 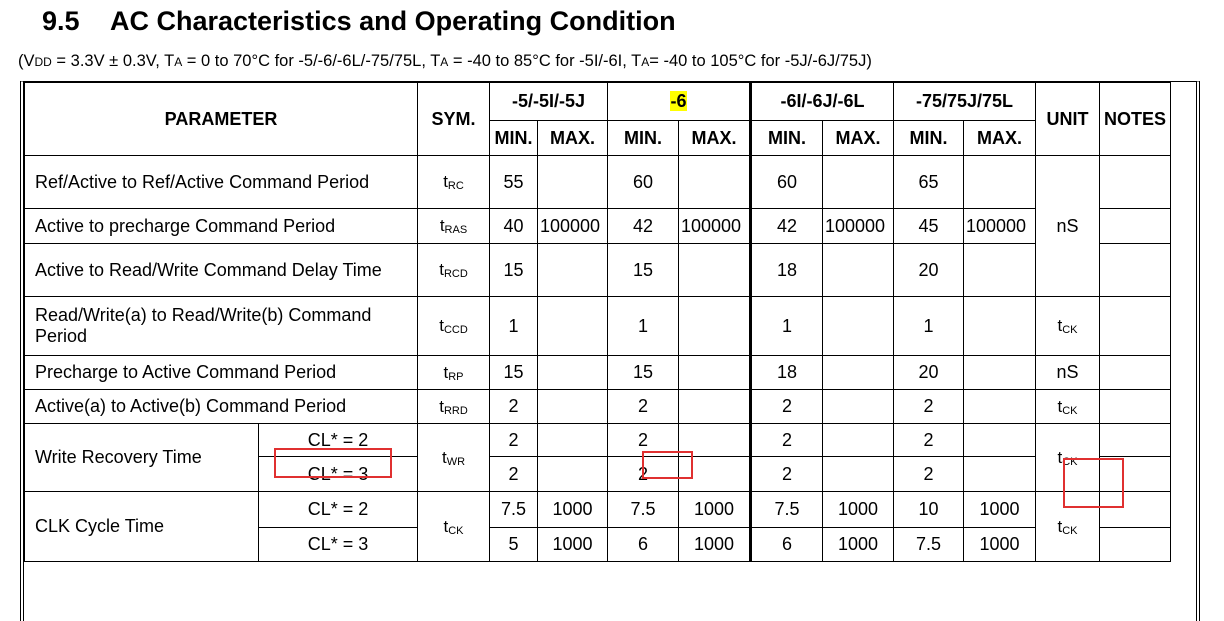 I want to click on value-cell: 7.5, so click(x=643, y=509).